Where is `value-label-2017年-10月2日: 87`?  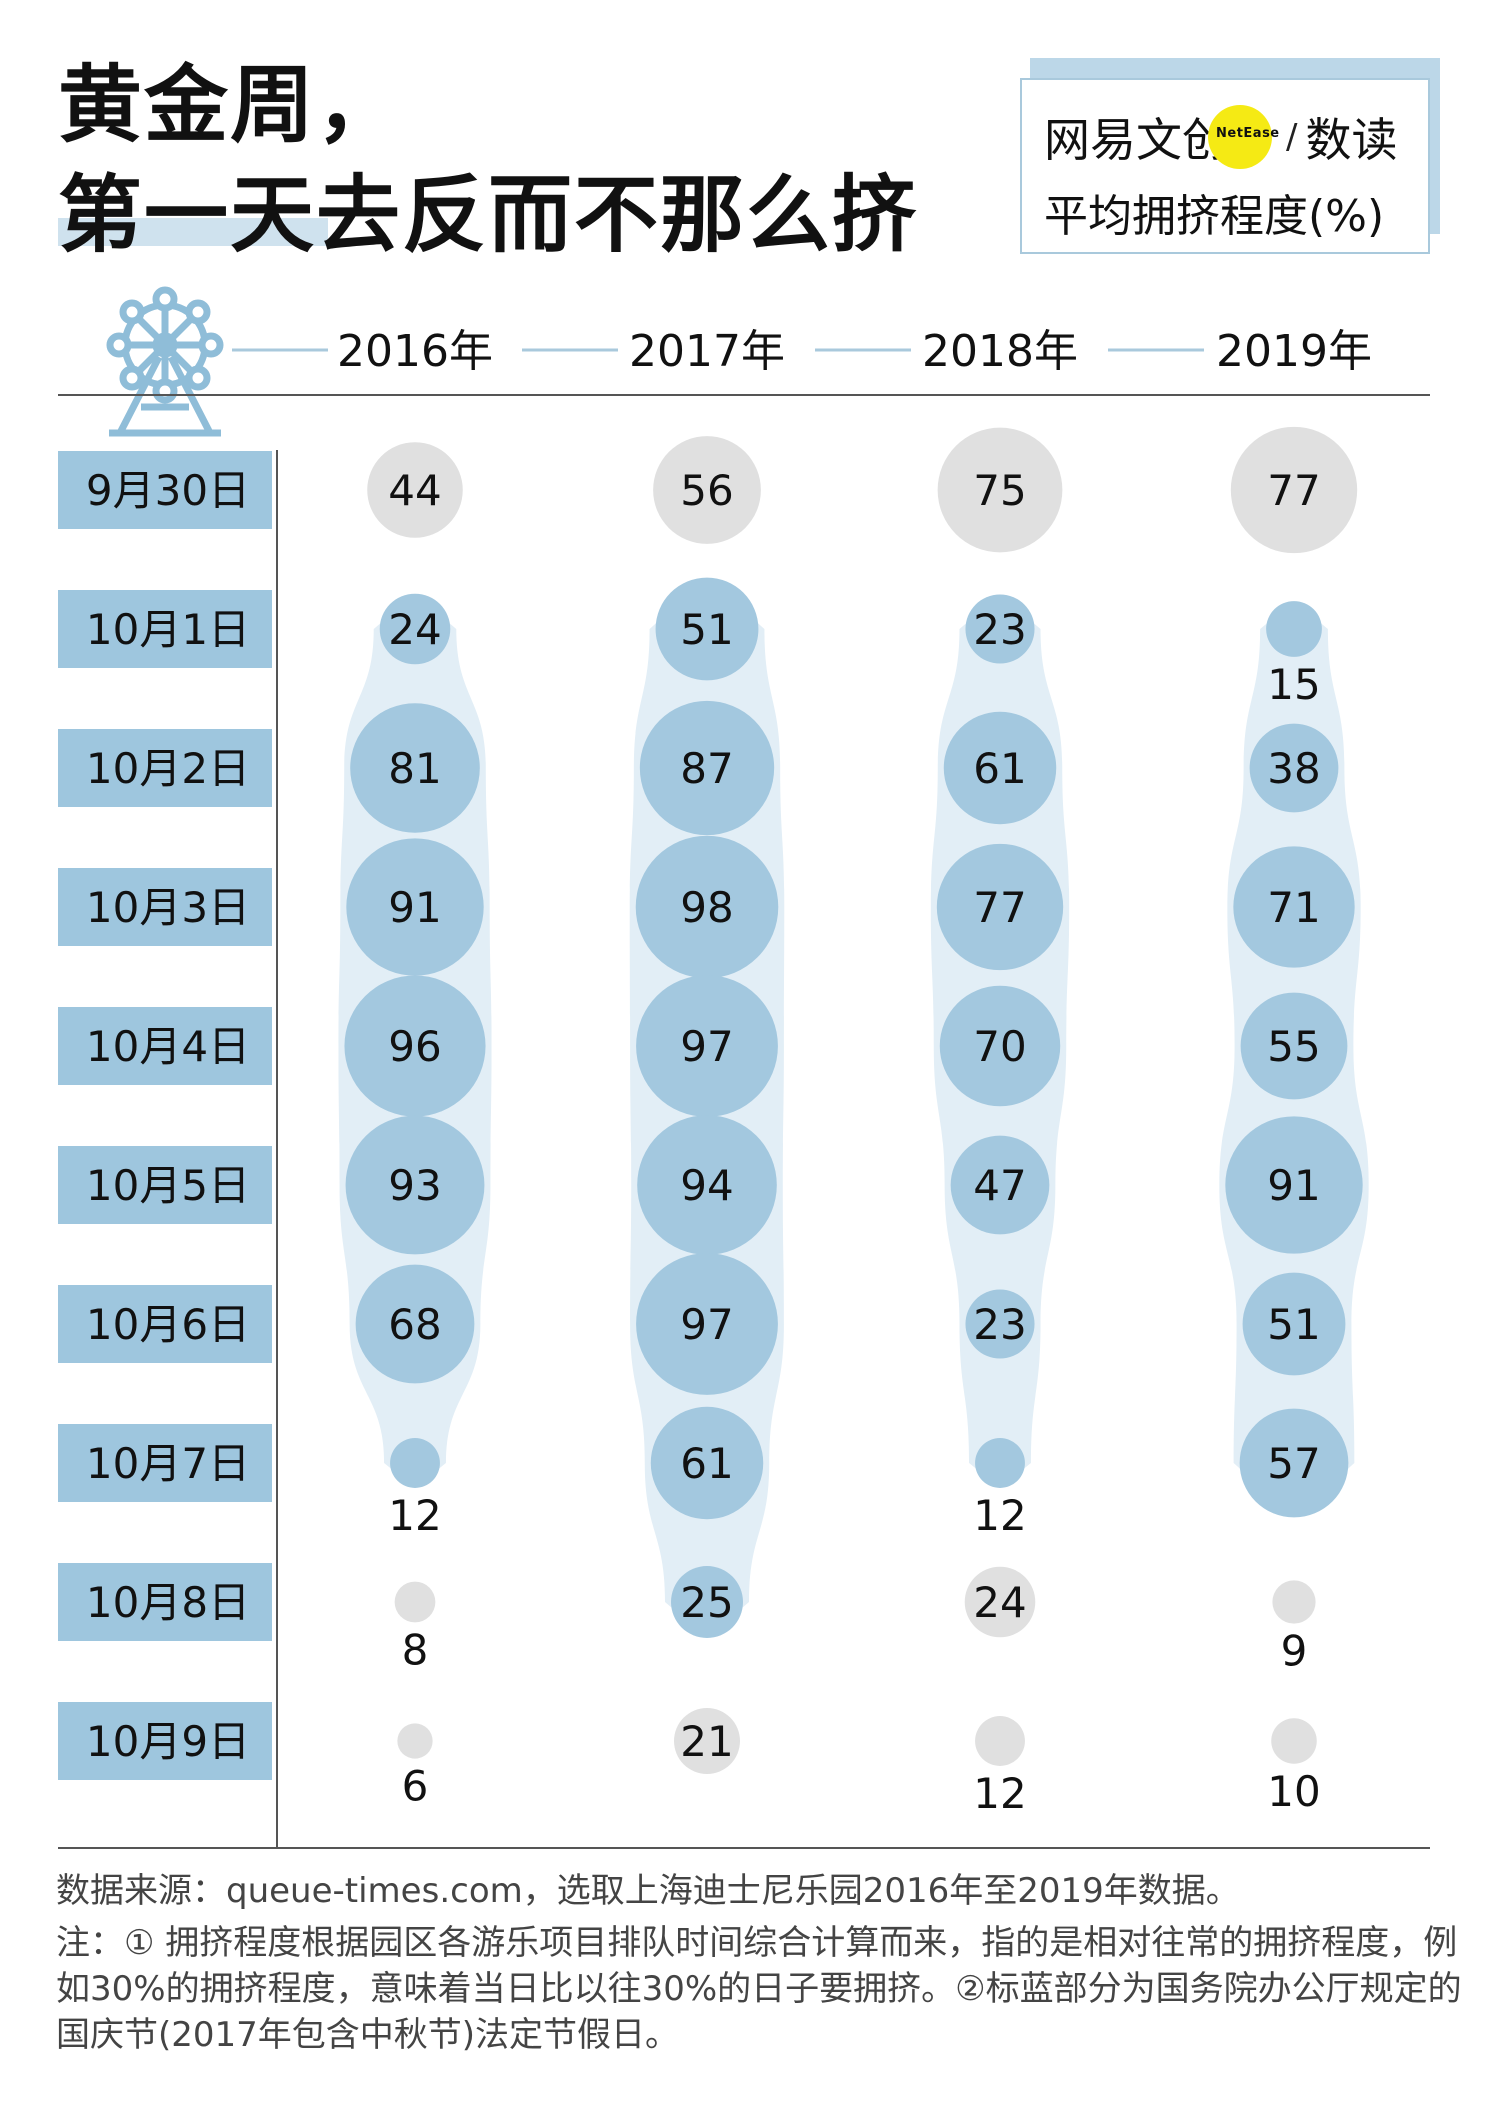
value-label-2017年-10月2日: 87 is located at coordinates (706, 768).